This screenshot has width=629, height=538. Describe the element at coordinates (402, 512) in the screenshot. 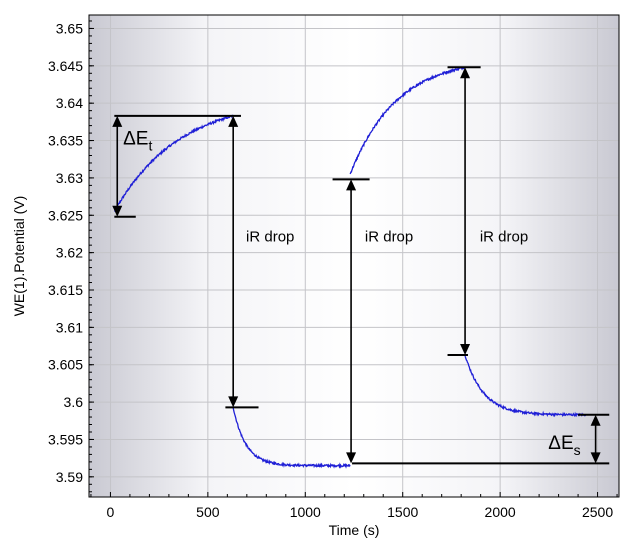

I see `x-tick-label: 1500` at that location.